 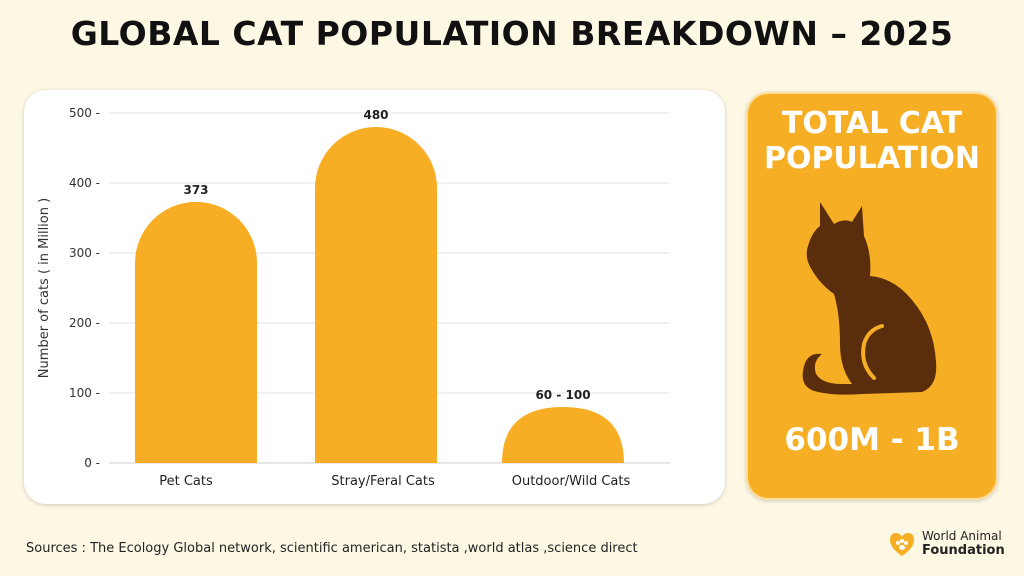 What do you see at coordinates (902, 544) in the screenshot?
I see `paw-heart-logo-icon` at bounding box center [902, 544].